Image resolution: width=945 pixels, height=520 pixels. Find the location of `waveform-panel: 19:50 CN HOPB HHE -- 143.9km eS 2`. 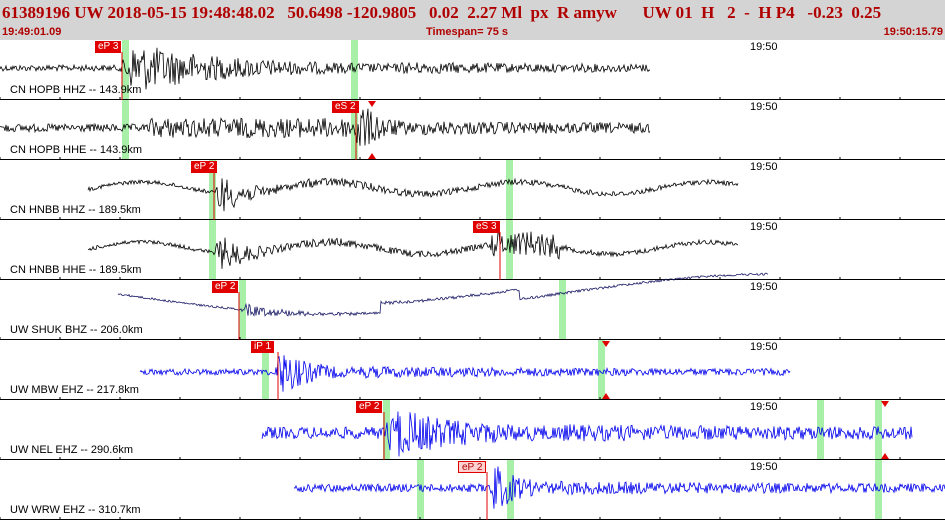

waveform-panel: 19:50 CN HOPB HHE -- 143.9km eS 2 is located at coordinates (472, 130).